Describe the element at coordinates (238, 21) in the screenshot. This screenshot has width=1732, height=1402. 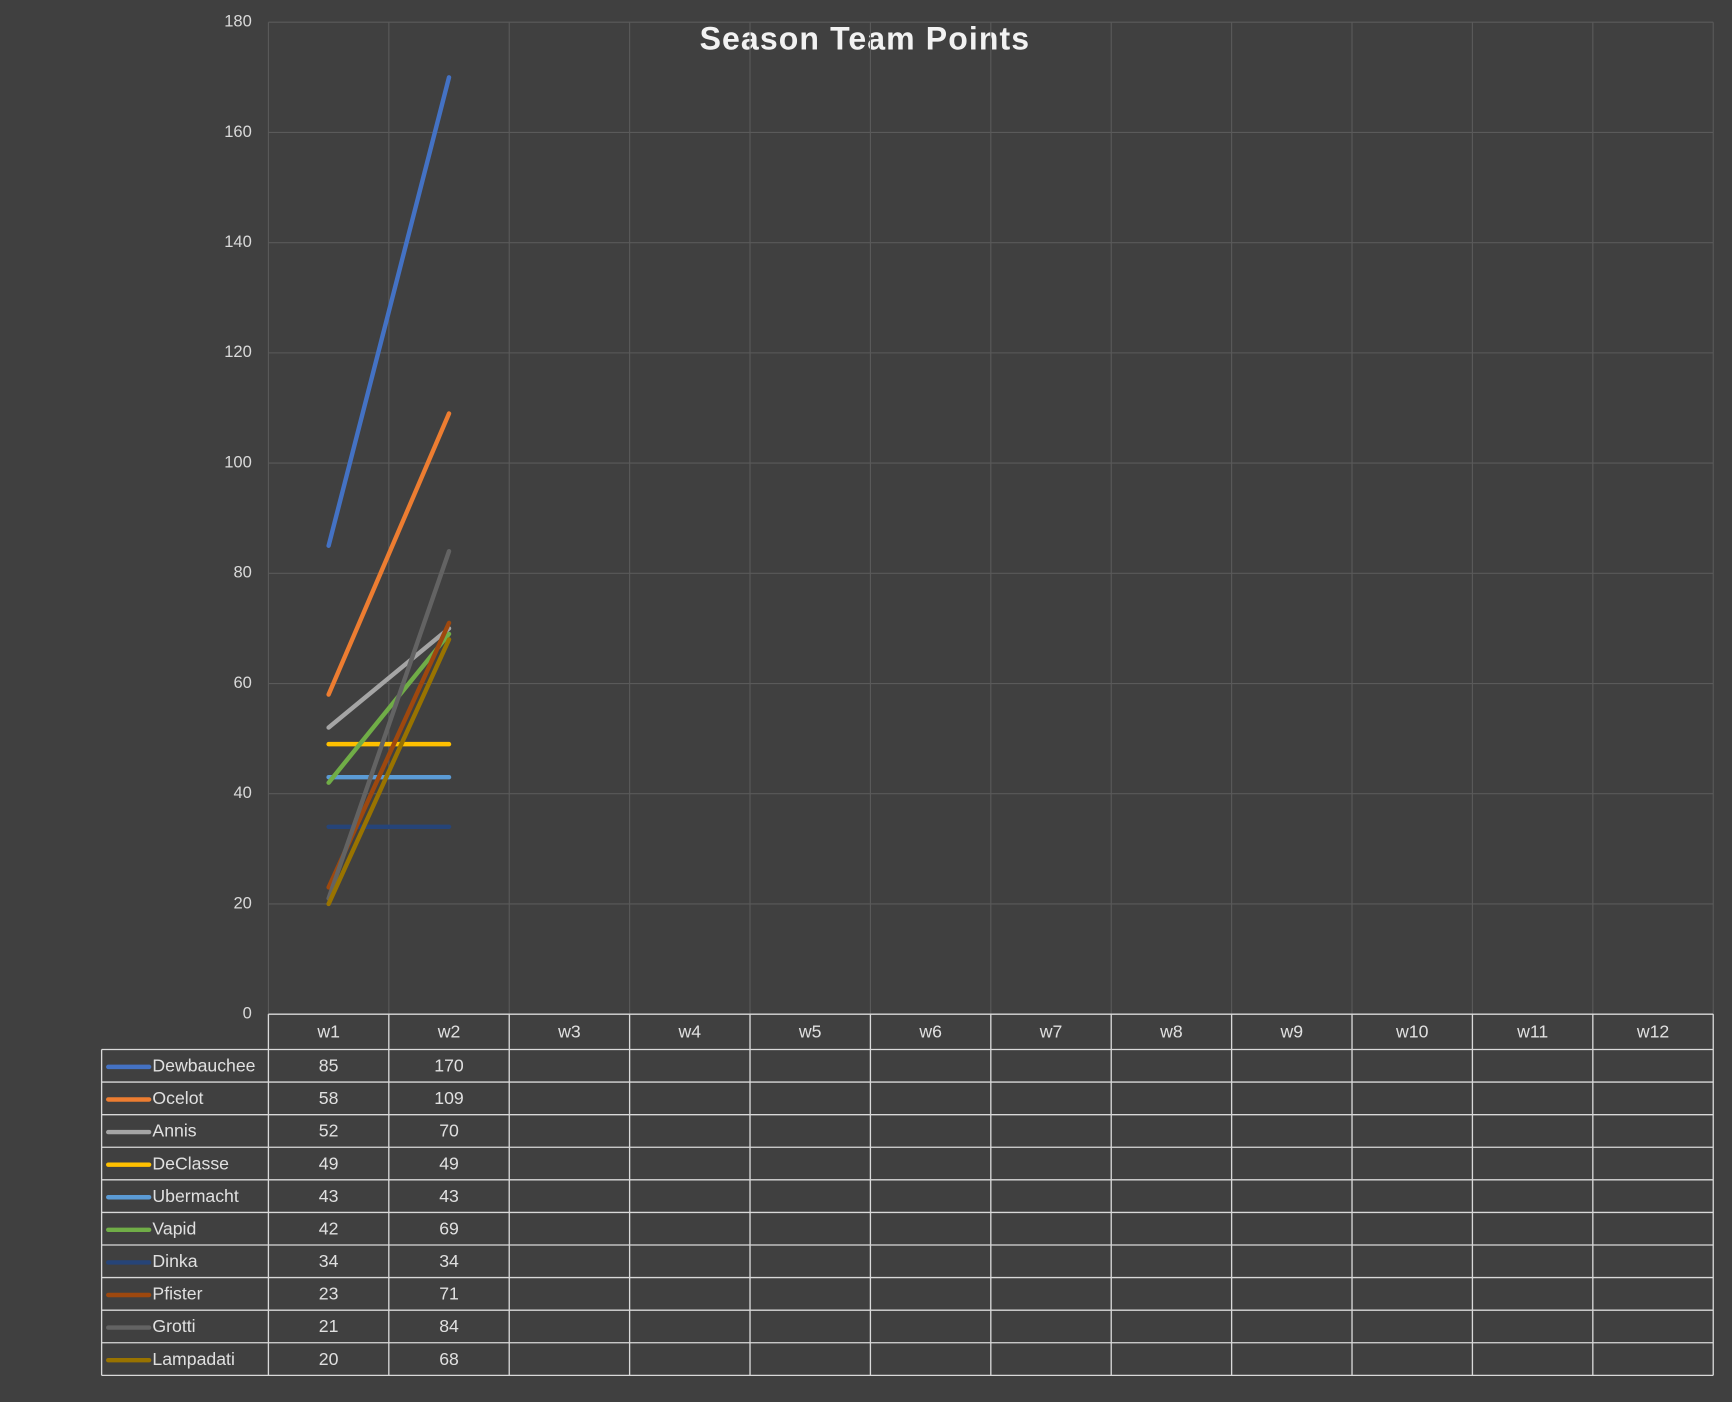
I see `y-tick-label: 180` at that location.